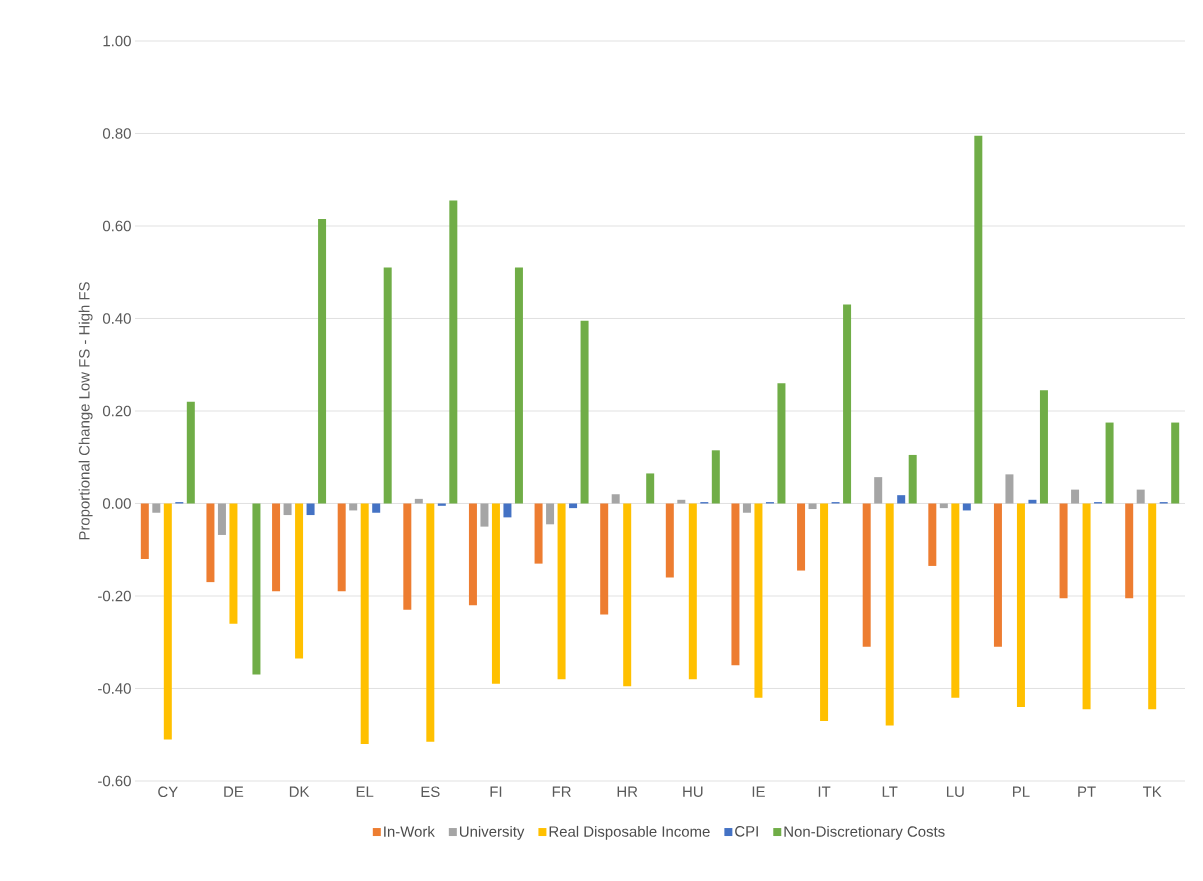 This screenshot has width=1203, height=881. What do you see at coordinates (629, 832) in the screenshot?
I see `legend-label: Real Disposable Income` at bounding box center [629, 832].